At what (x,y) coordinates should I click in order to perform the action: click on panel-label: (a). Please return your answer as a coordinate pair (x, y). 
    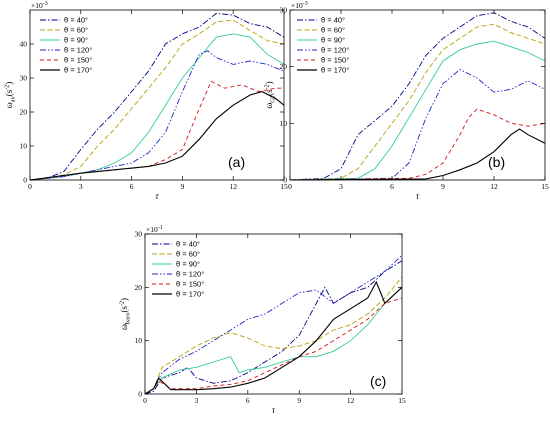
    Looking at the image, I should click on (236, 162).